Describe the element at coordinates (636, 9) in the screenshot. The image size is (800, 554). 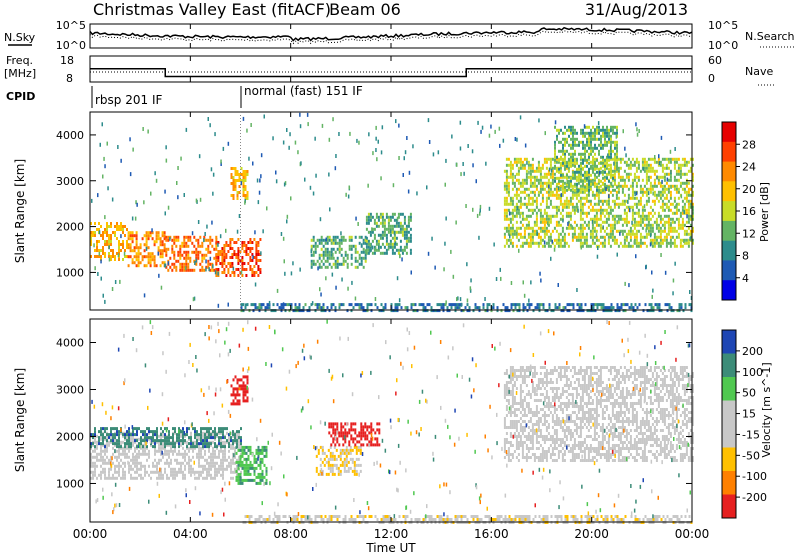
I see `date-label: 31/Aug/2013` at that location.